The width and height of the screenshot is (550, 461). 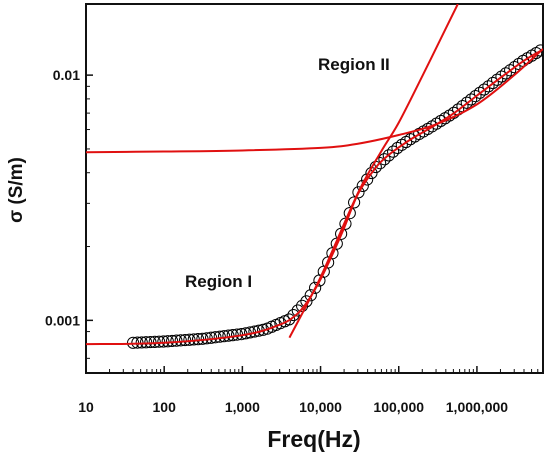 What do you see at coordinates (16, 190) in the screenshot?
I see `y-axis-title: σ (S/m)` at bounding box center [16, 190].